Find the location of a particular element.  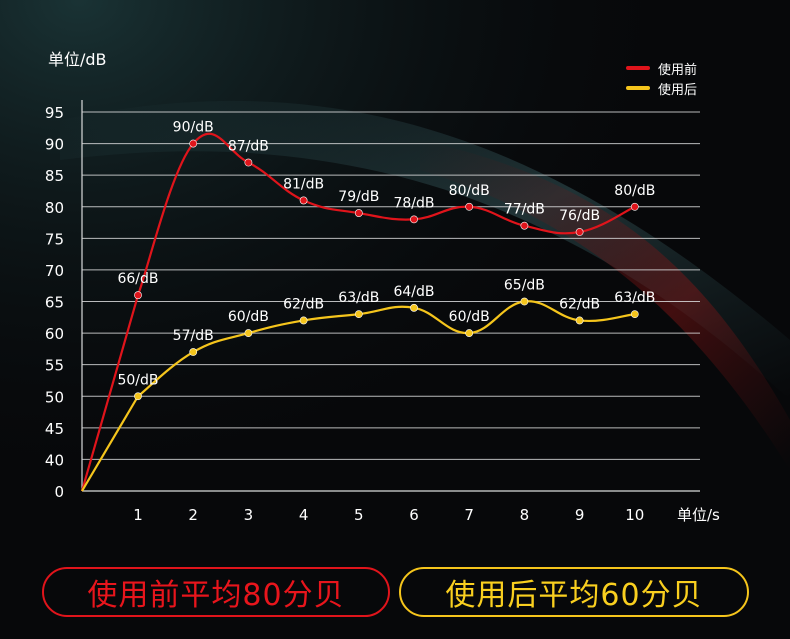

data-label-before: 87/dB is located at coordinates (248, 147).